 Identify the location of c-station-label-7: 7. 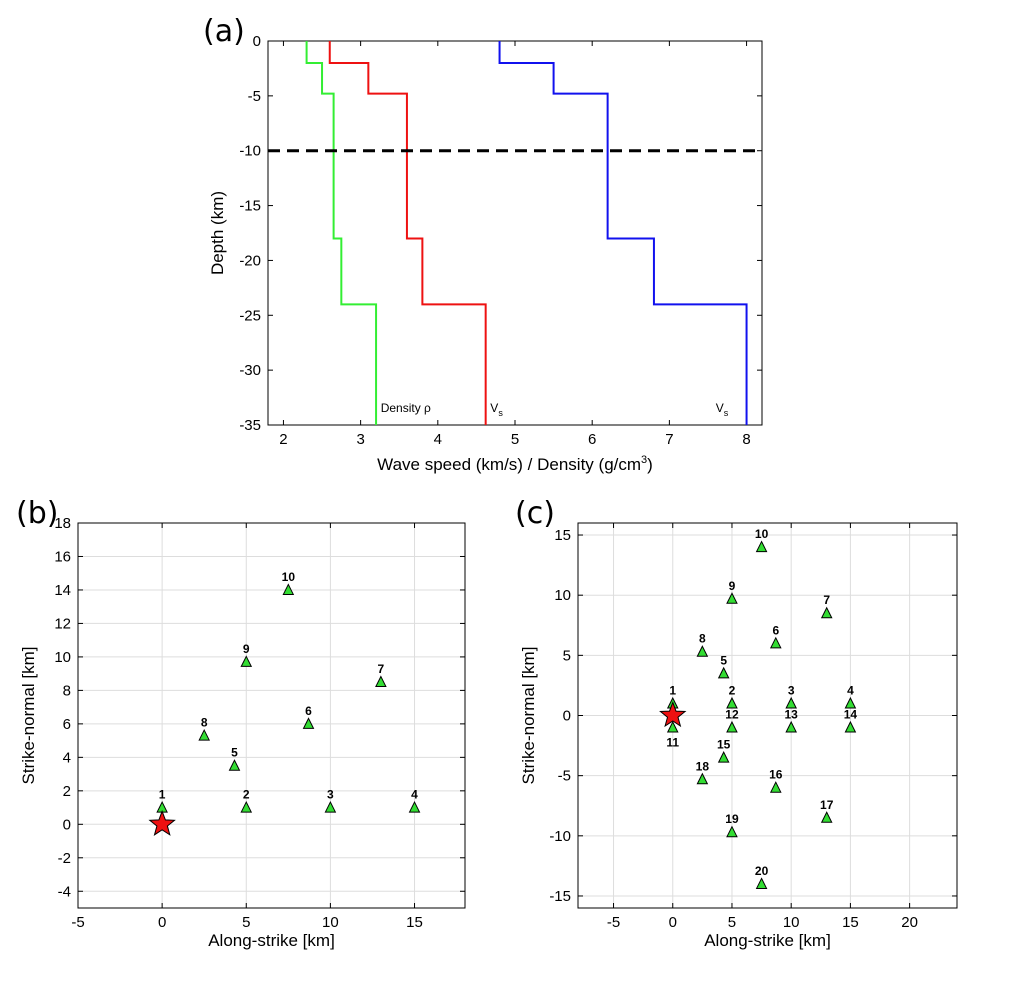
(826, 600).